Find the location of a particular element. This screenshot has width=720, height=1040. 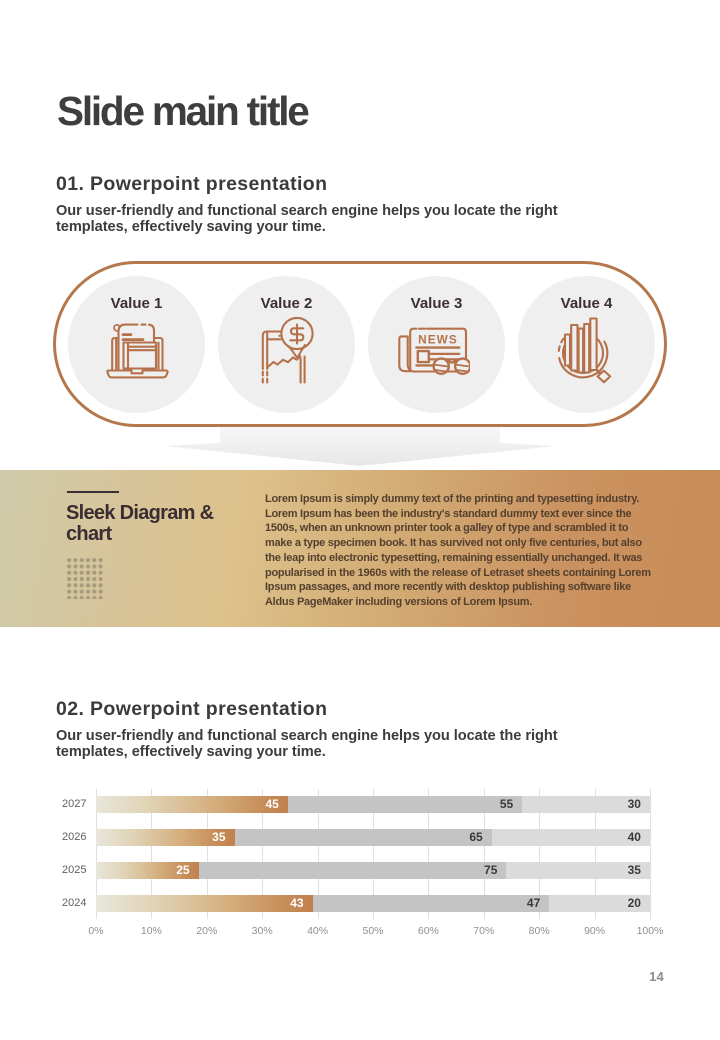

svg-text: NEWS is located at coordinates (438, 340).